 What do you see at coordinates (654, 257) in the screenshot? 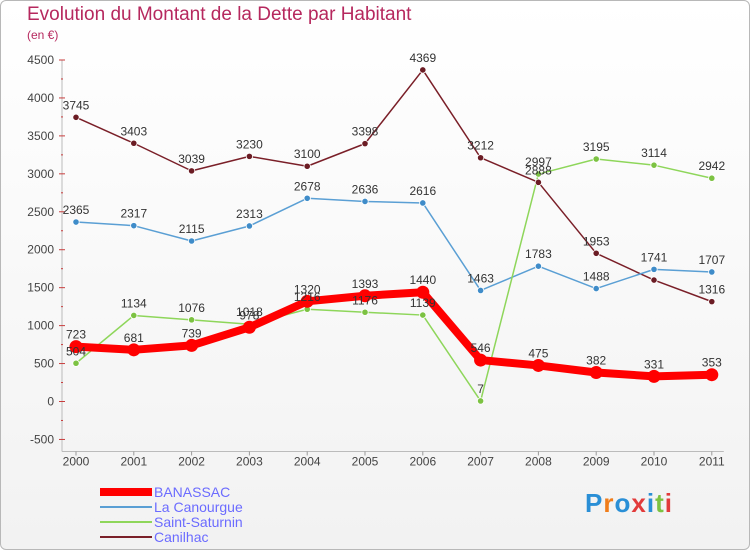
I see `data-label: 1741` at bounding box center [654, 257].